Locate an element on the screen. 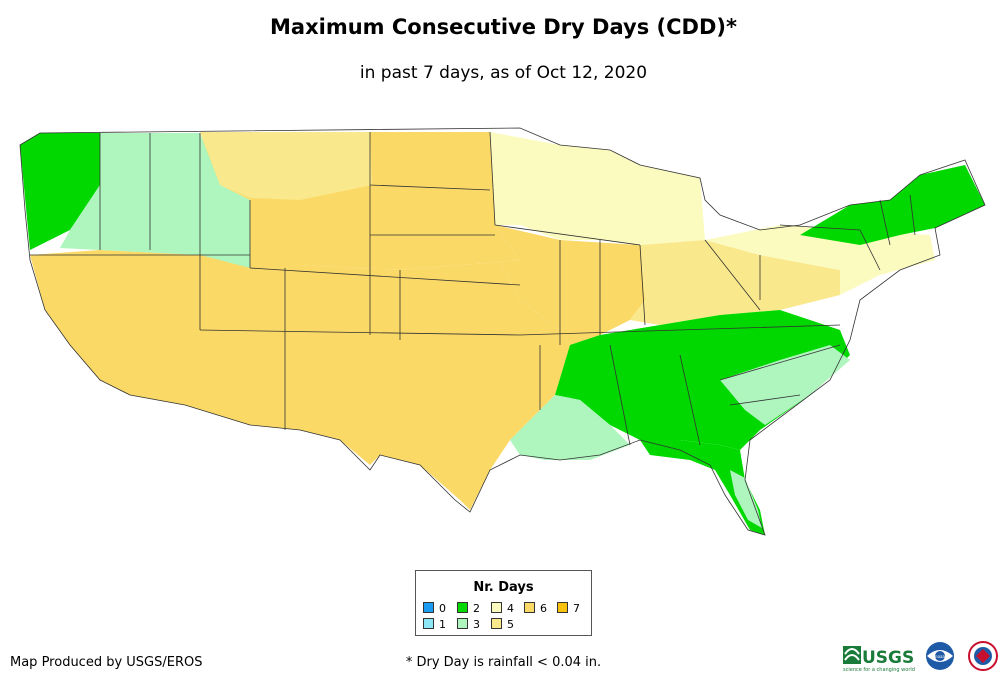 Image resolution: width=1007 pixels, height=691 pixels. noaa-logo: noaa is located at coordinates (940, 656).